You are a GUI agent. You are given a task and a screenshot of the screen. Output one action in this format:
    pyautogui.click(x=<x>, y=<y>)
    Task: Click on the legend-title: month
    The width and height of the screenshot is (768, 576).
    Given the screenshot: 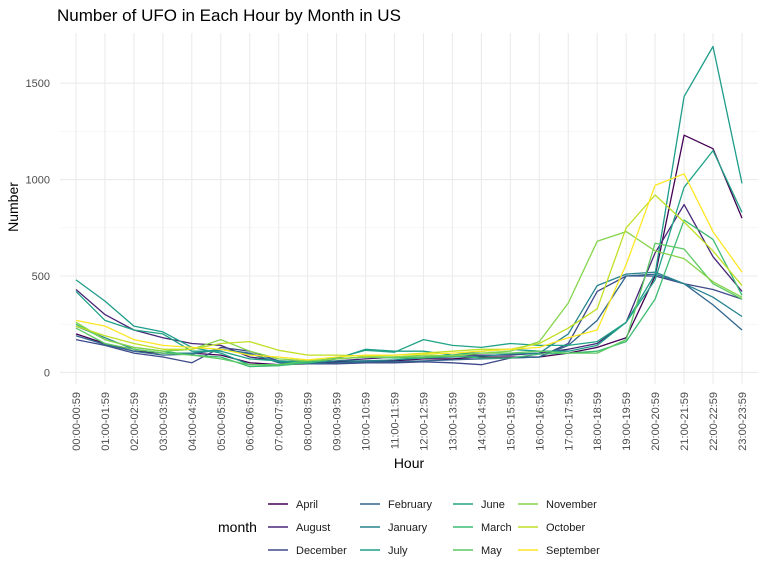 What is the action you would take?
    pyautogui.click(x=237, y=527)
    